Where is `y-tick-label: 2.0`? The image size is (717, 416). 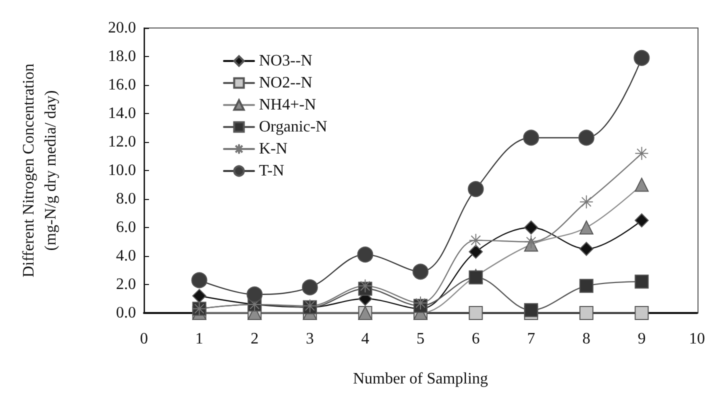 y-tick-label: 2.0 is located at coordinates (126, 284).